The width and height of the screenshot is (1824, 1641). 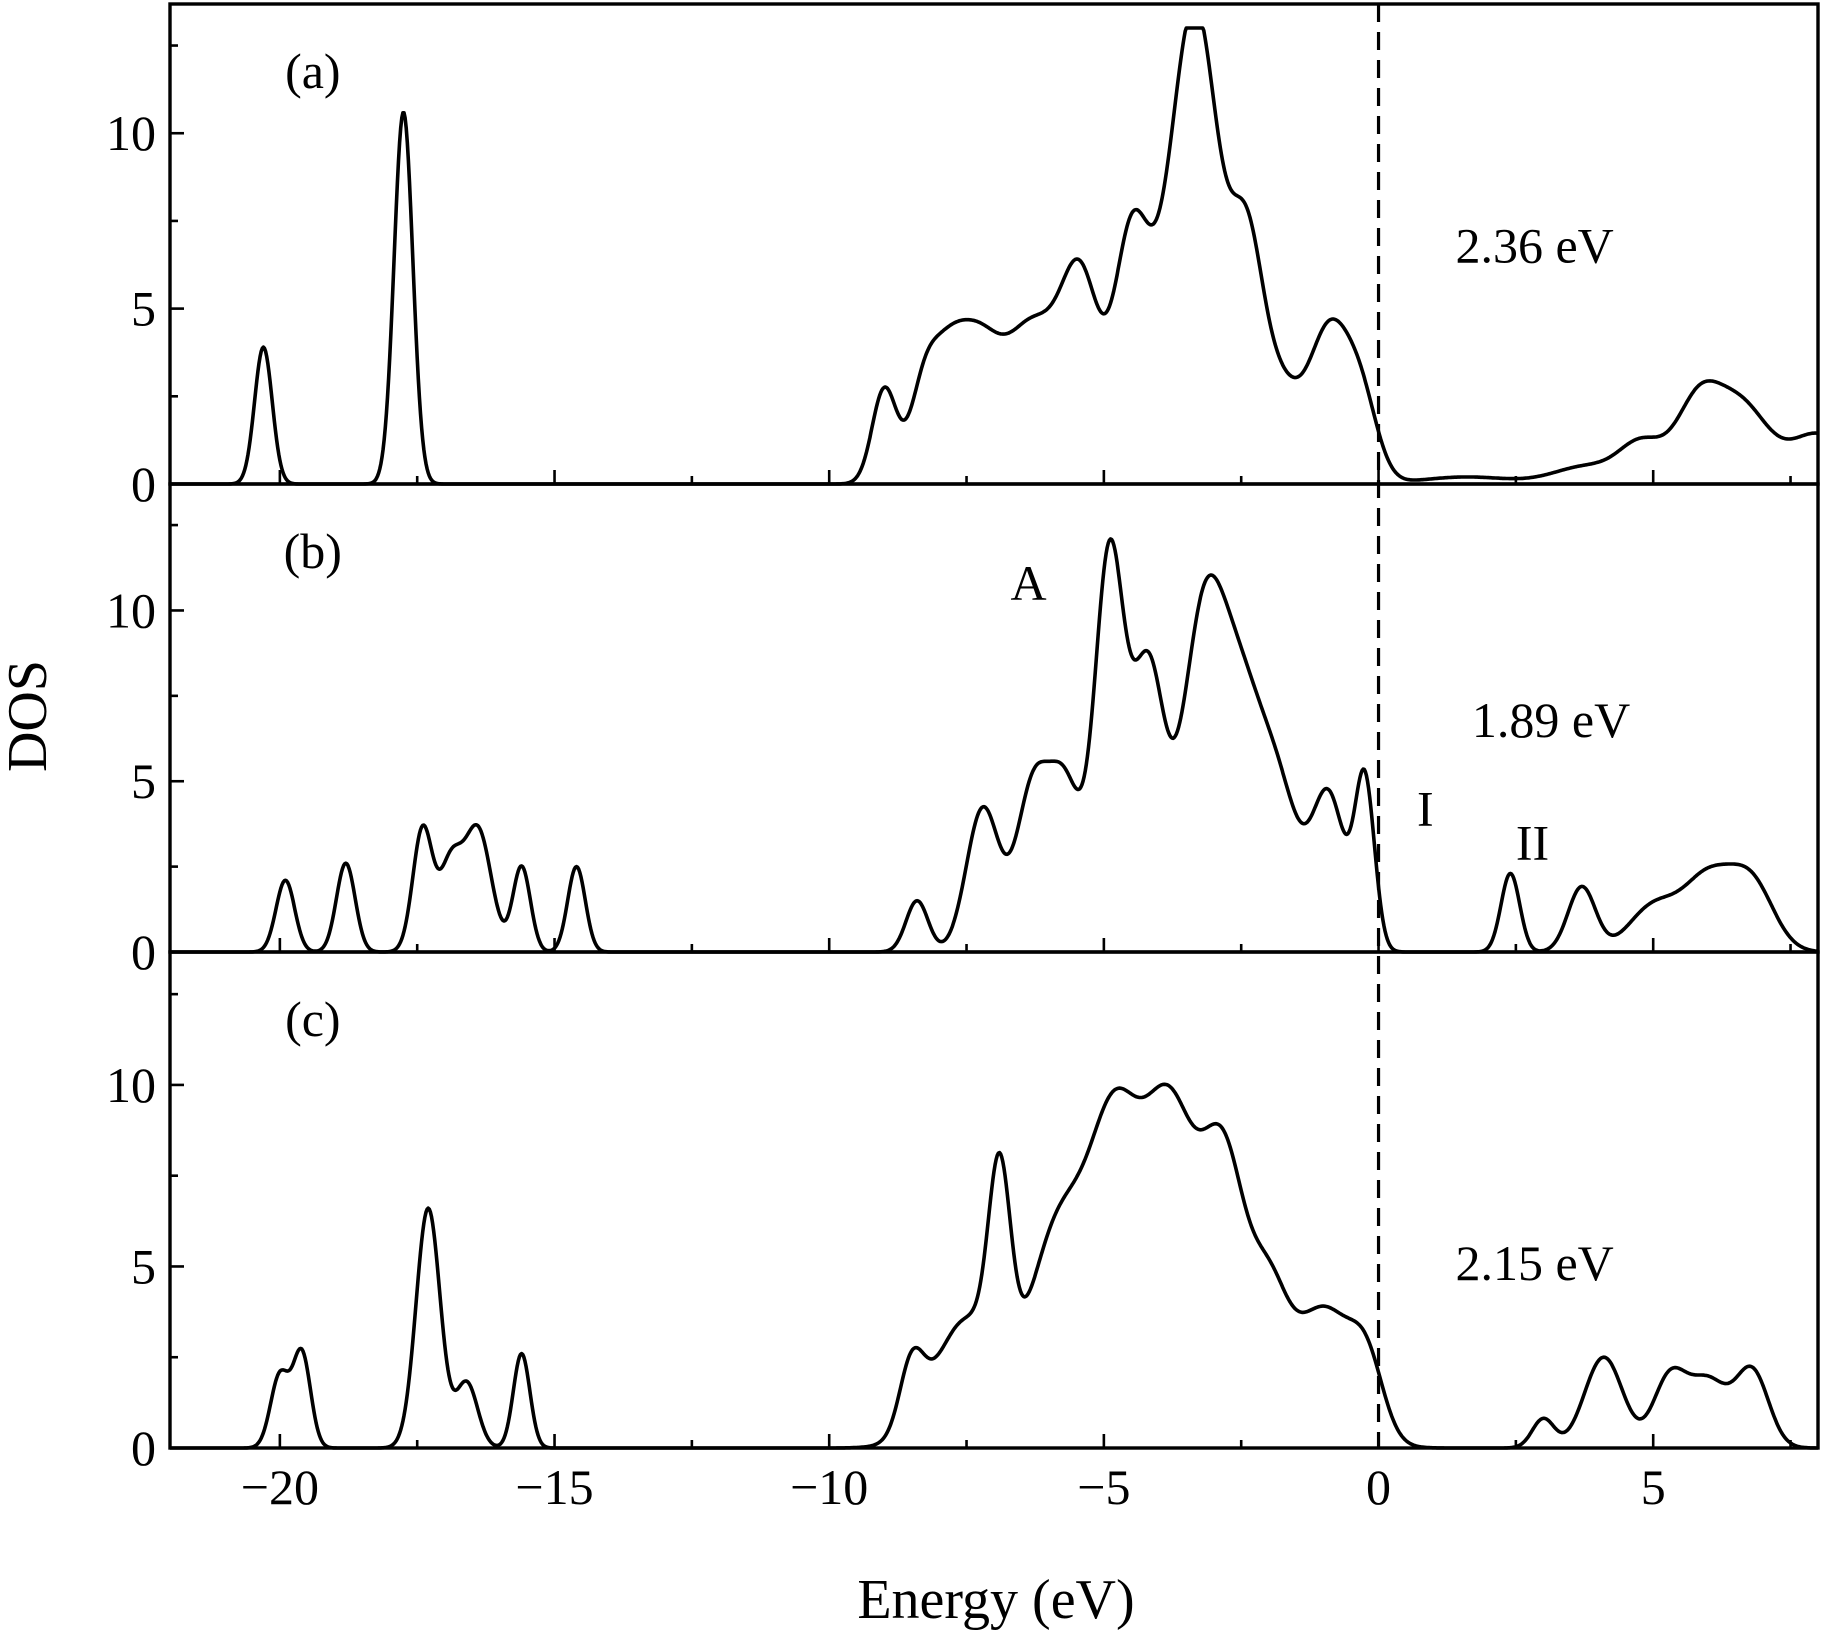 I want to click on x-tick-label: 0, so click(x=1378, y=1487).